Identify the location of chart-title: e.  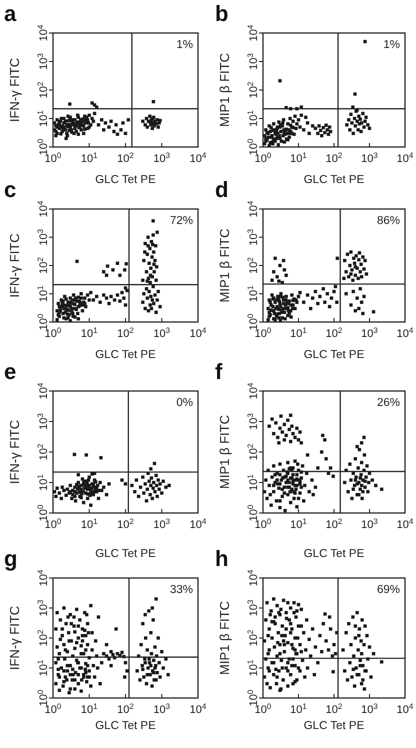
(10, 371).